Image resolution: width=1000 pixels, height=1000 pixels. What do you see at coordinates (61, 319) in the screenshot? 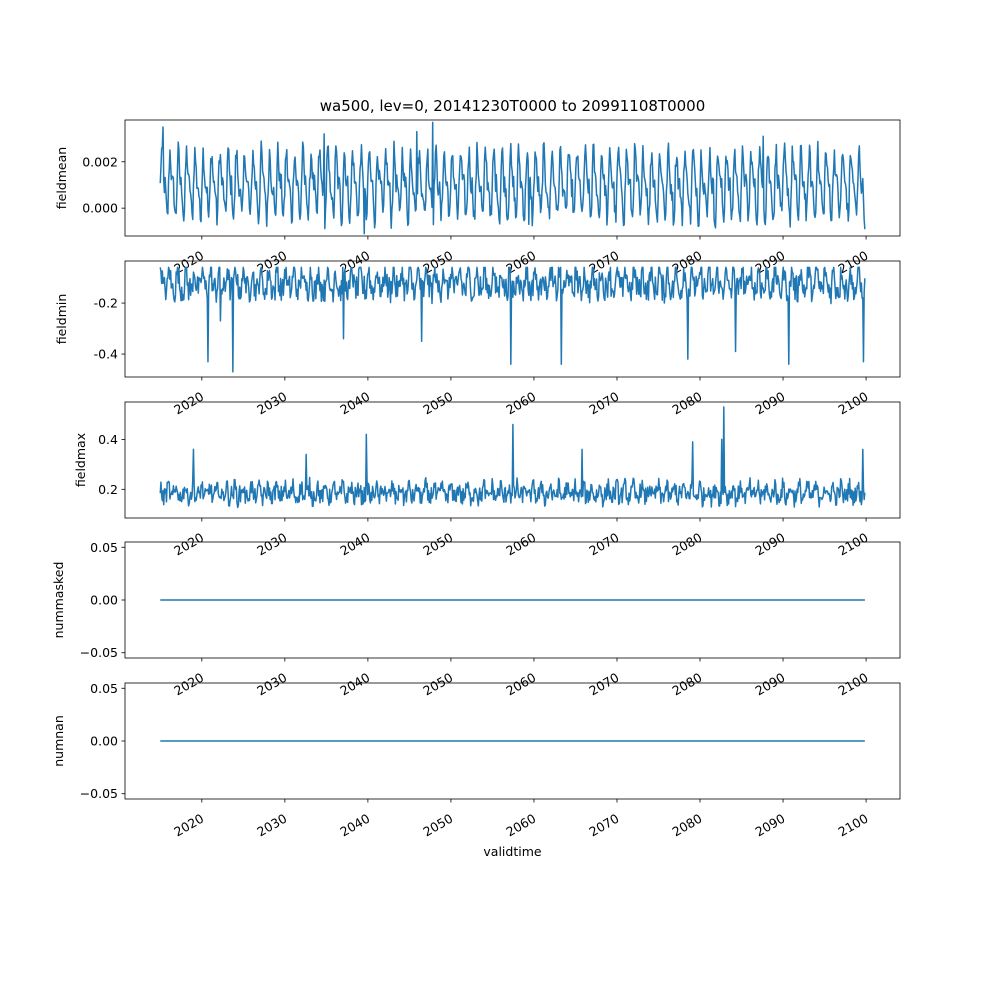
I see `y-axis-label-fieldmin: fieldmin` at bounding box center [61, 319].